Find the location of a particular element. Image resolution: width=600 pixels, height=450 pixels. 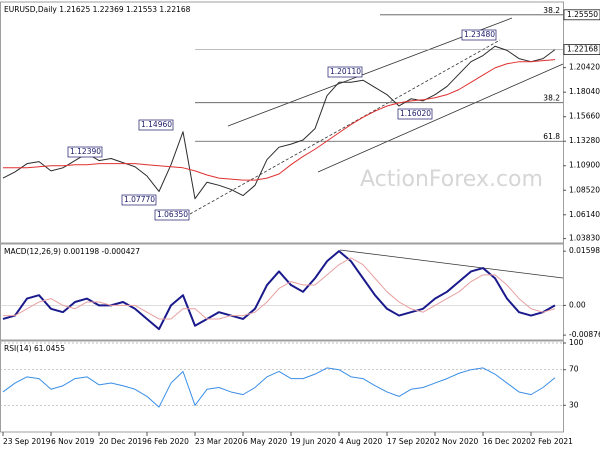

panel-title: MACD(12,26,9) 0.001198 -0.000427 is located at coordinates (72, 251).